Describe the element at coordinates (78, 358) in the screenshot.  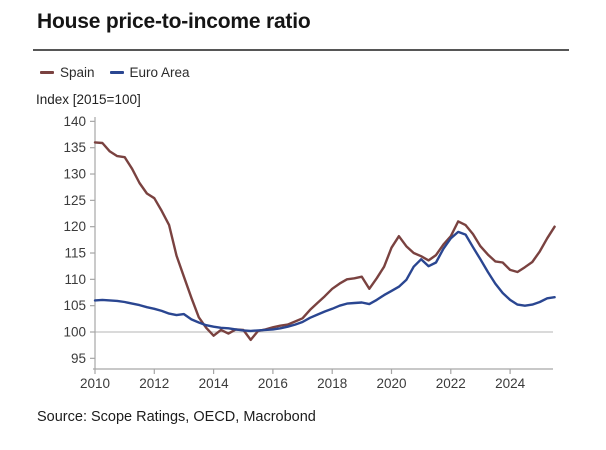
I see `y-tick-label: 95` at that location.